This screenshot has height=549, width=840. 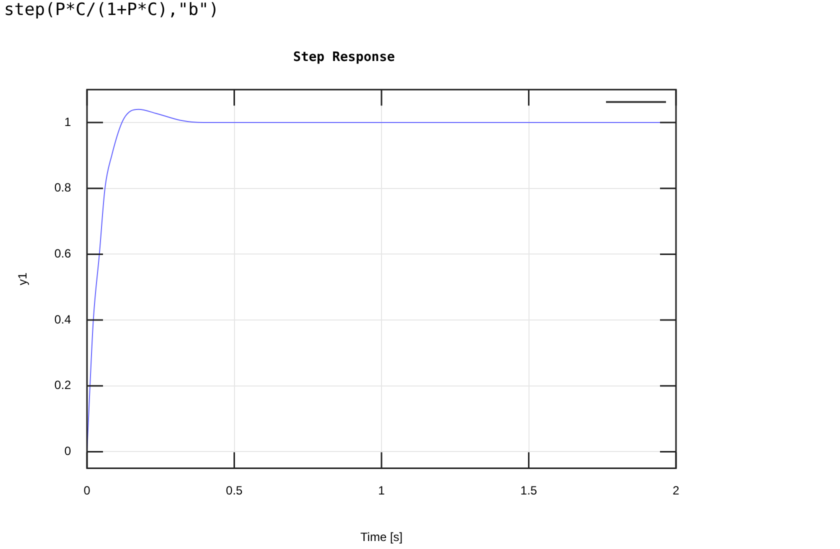 What do you see at coordinates (63, 253) in the screenshot?
I see `y-tick-label: 0.6` at bounding box center [63, 253].